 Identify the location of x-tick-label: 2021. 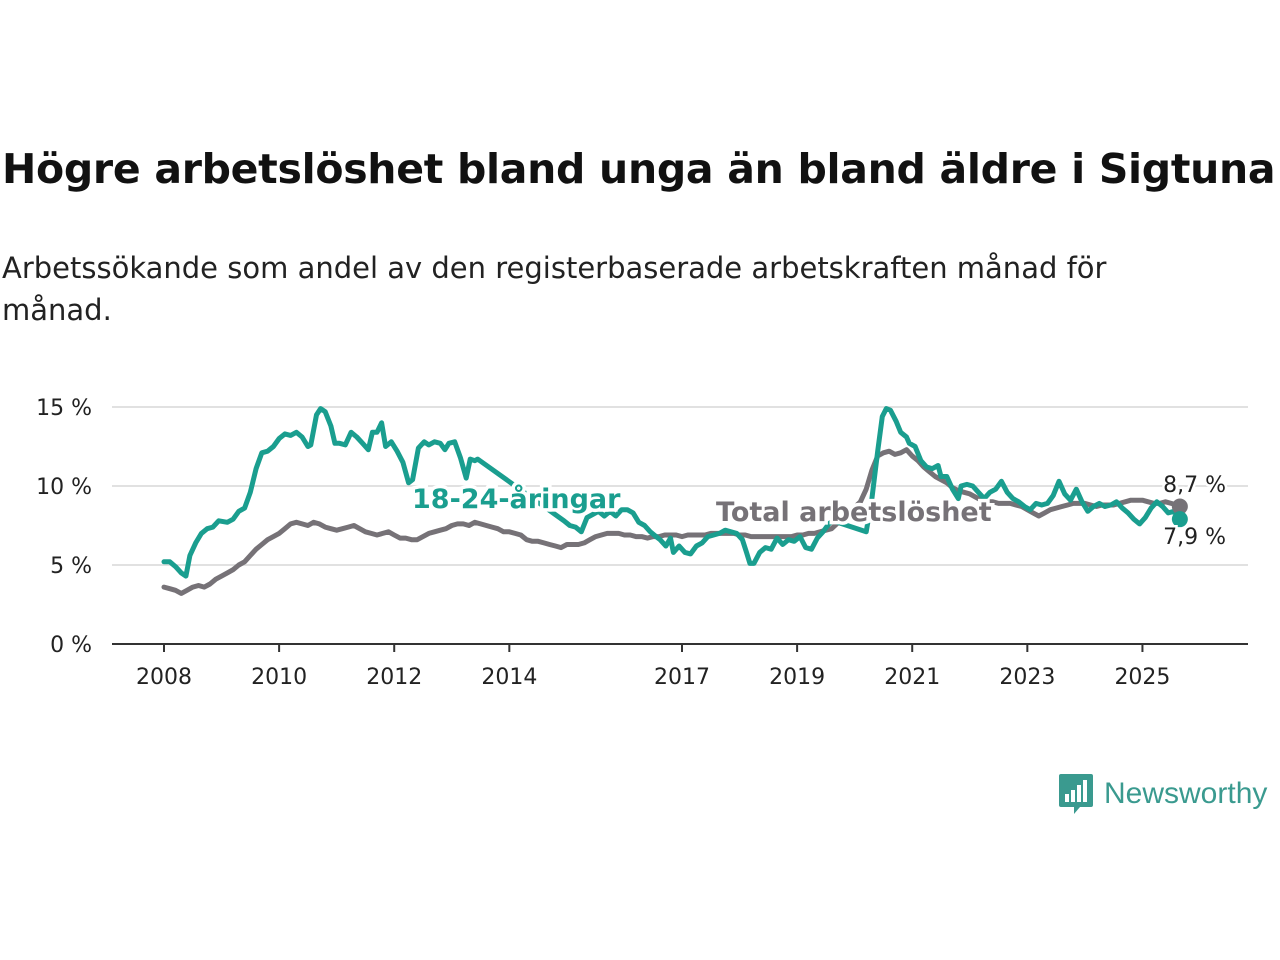
(912, 677).